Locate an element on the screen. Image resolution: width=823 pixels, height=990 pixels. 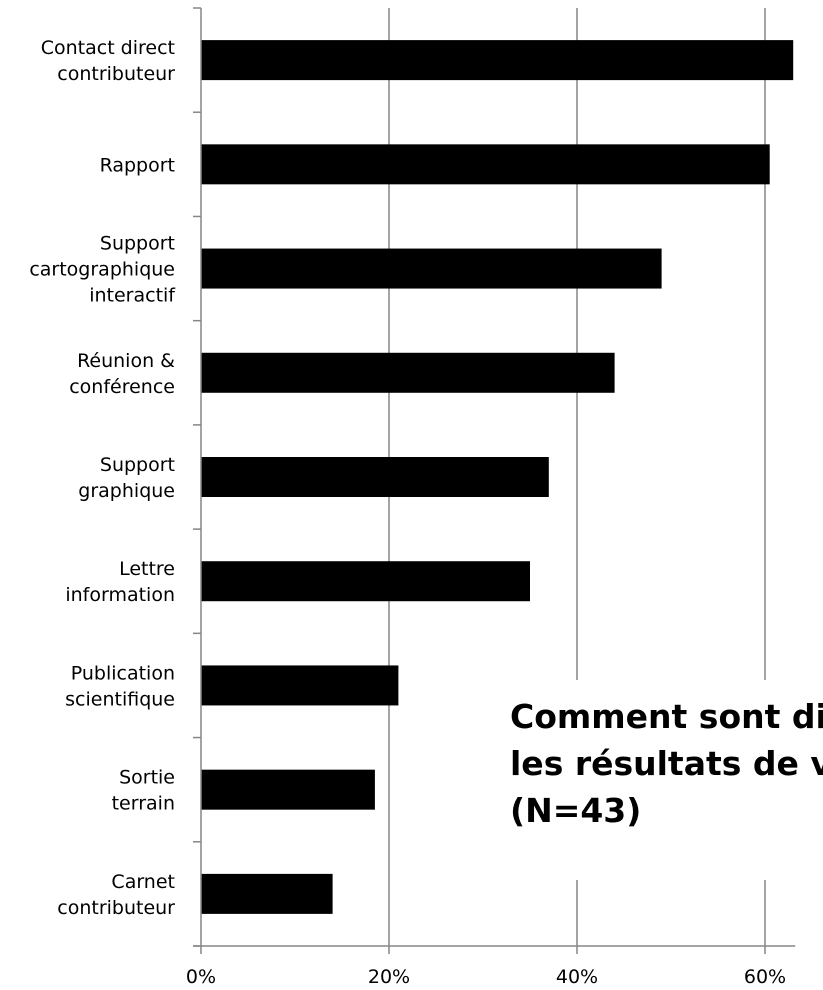
title-background is located at coordinates (664, 780).